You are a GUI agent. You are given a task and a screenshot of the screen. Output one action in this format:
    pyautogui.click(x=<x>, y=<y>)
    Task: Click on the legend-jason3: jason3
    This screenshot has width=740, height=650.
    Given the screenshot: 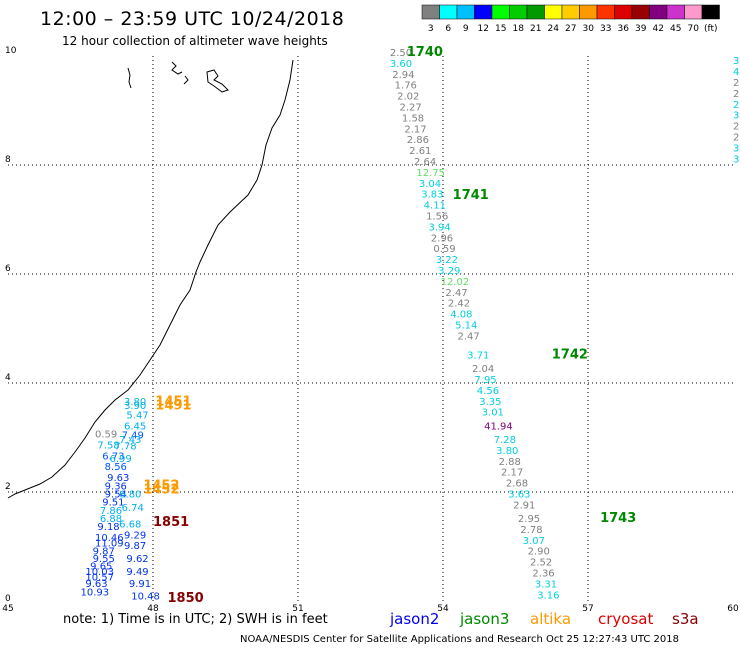 What is the action you would take?
    pyautogui.click(x=485, y=619)
    